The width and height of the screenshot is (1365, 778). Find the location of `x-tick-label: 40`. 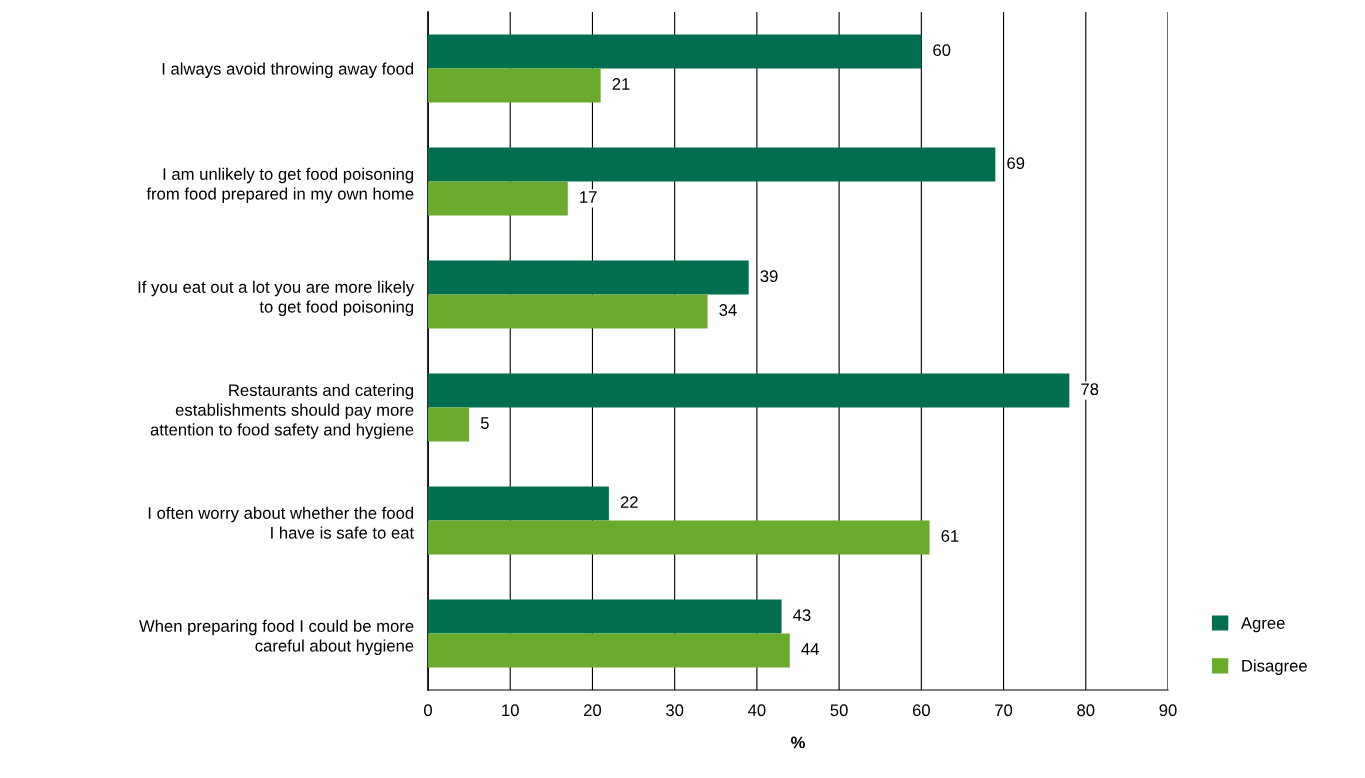

x-tick-label: 40 is located at coordinates (757, 710).